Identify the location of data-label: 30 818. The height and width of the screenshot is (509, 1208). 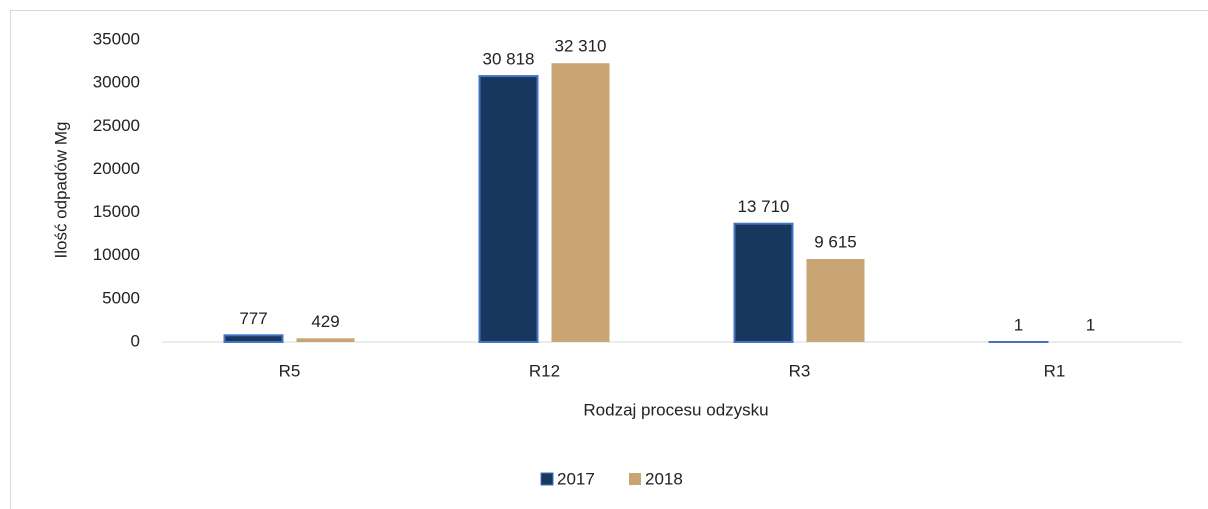
(509, 59).